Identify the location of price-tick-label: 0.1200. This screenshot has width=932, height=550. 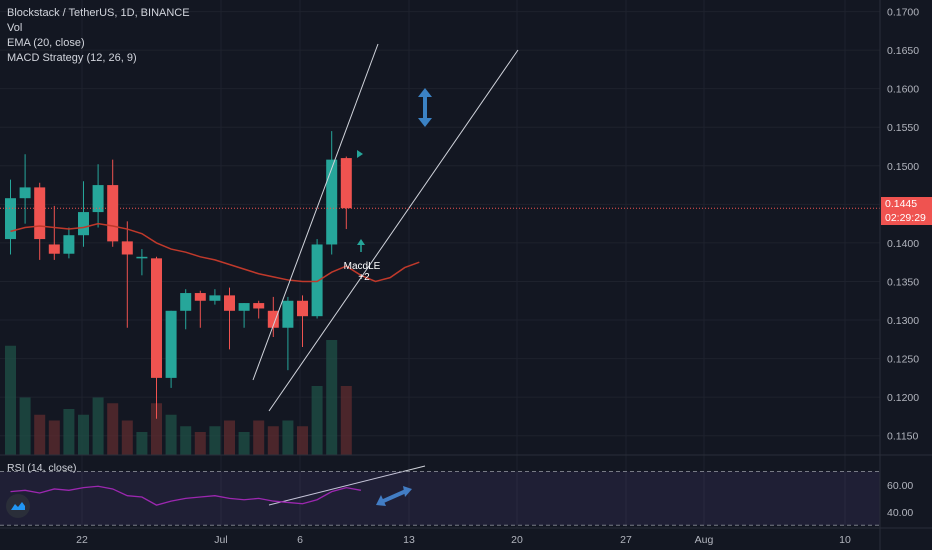
(903, 398).